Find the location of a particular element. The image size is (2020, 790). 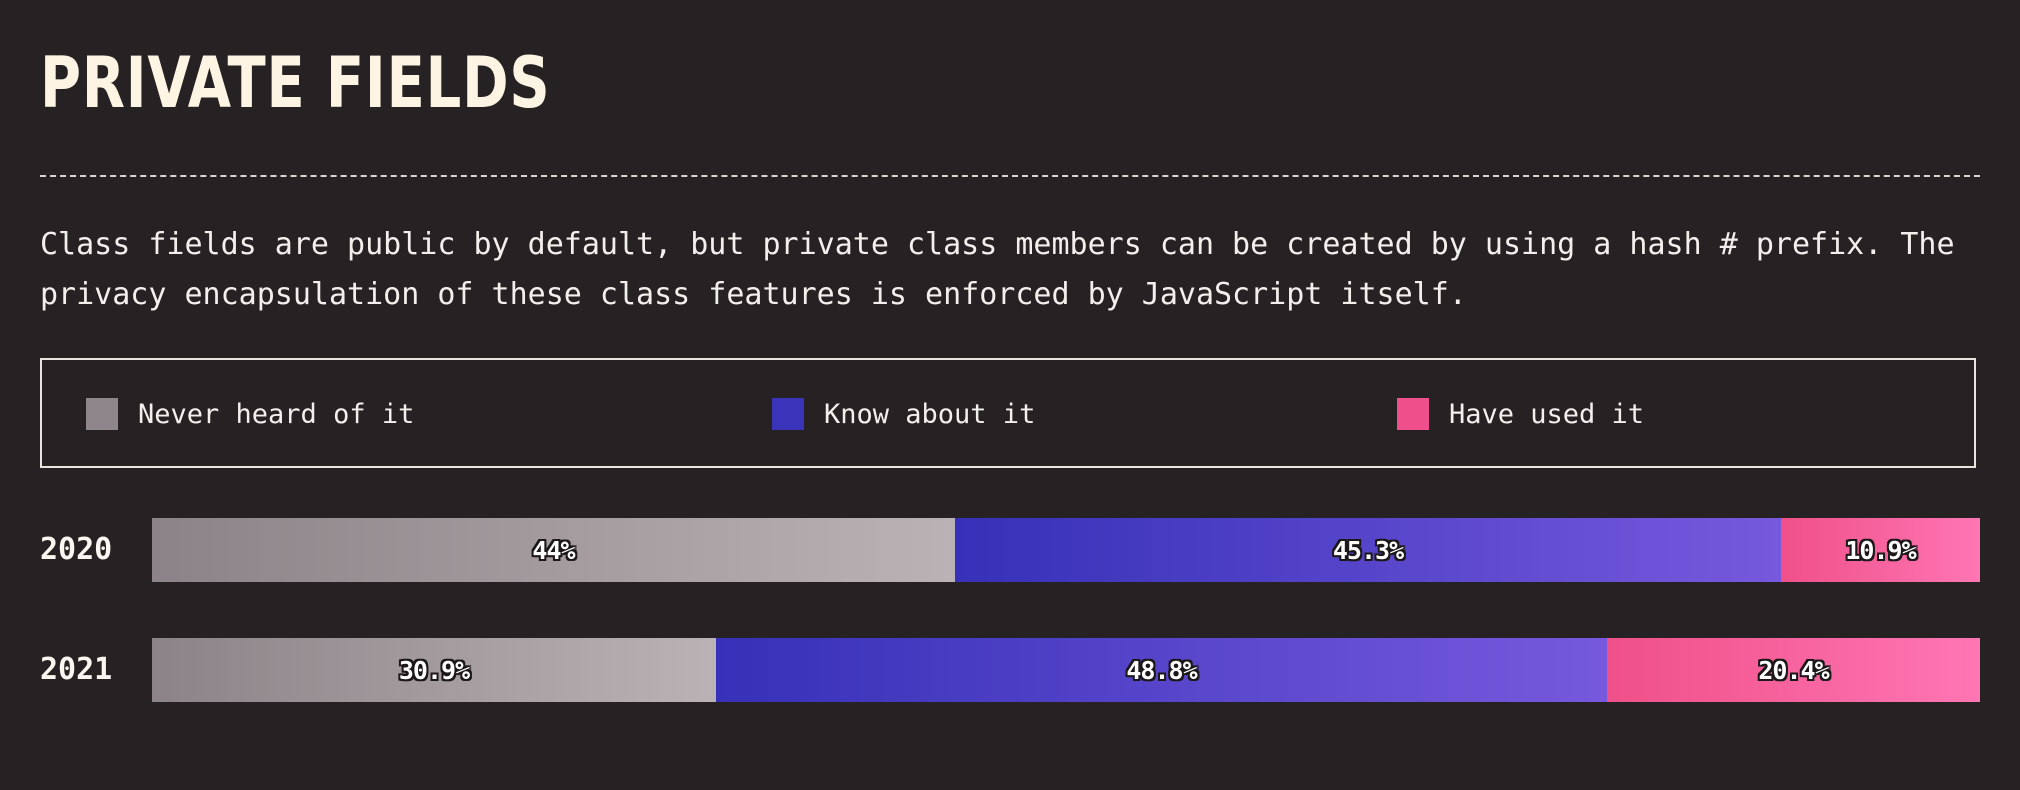

legend-item-know-about: Know about it is located at coordinates (903, 414).